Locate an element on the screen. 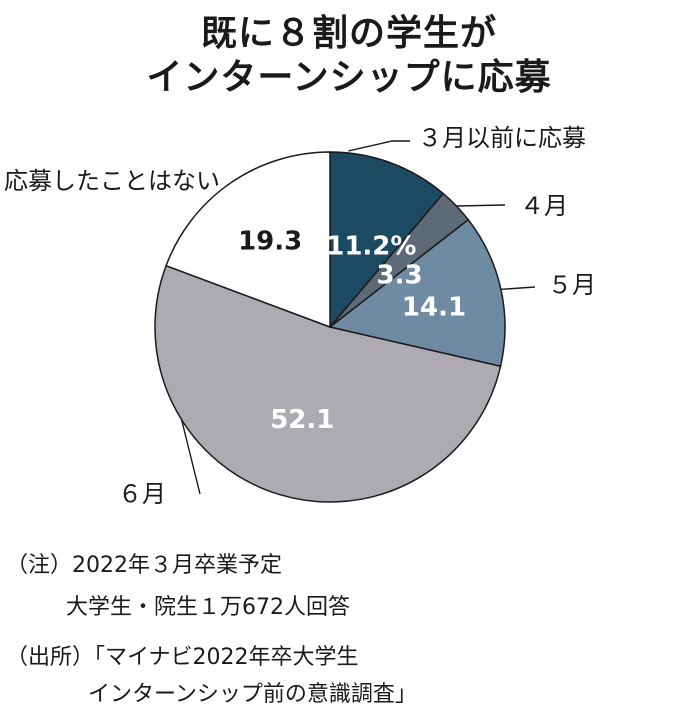 The image size is (698, 720). pie-category-label-4: ６月 is located at coordinates (142, 494).